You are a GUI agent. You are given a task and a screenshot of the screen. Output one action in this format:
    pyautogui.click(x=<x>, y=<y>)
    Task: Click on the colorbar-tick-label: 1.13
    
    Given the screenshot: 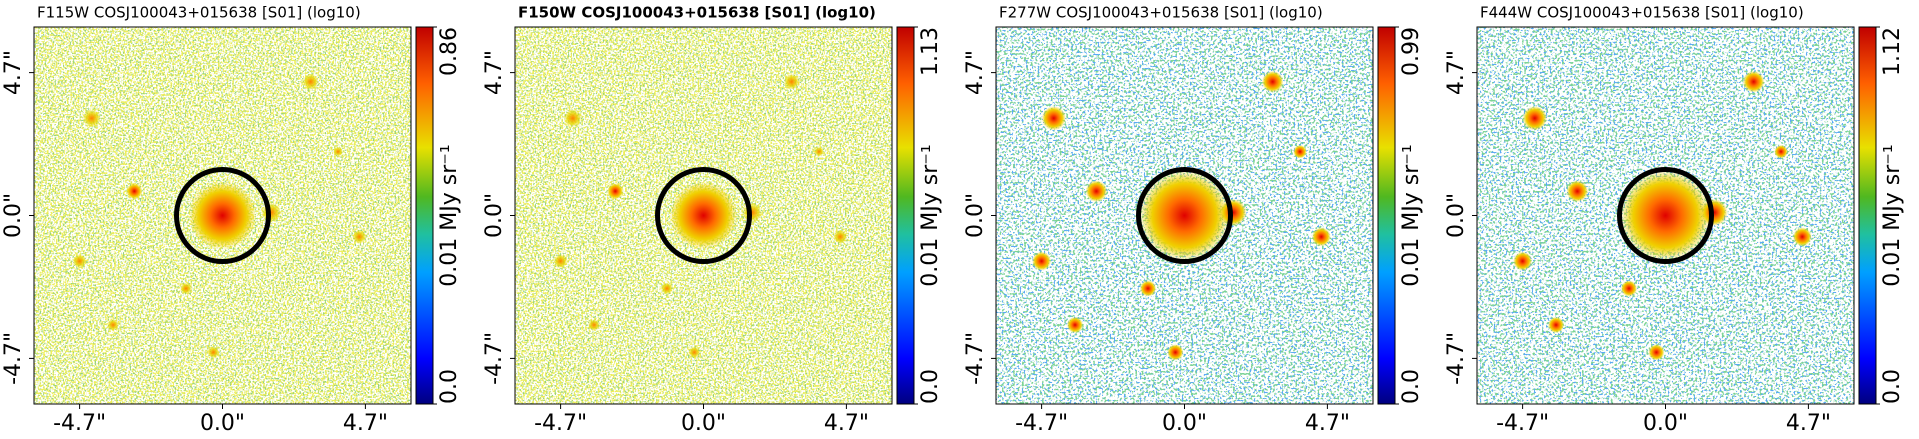 What is the action you would take?
    pyautogui.click(x=930, y=51)
    